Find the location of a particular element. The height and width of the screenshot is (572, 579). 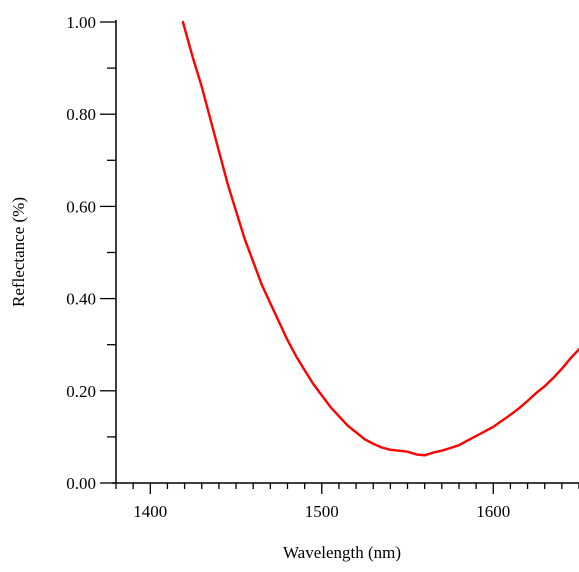

x-axis-ticks: 1400 1500 1600 is located at coordinates (347, 502).